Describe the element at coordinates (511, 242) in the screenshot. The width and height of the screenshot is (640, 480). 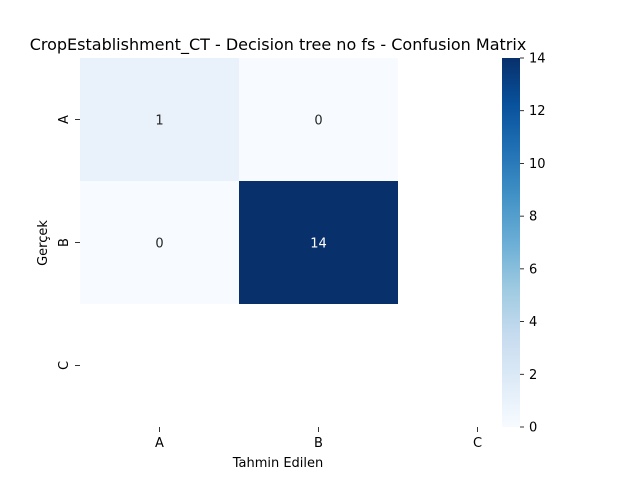
I see `colorbar-gradient` at that location.